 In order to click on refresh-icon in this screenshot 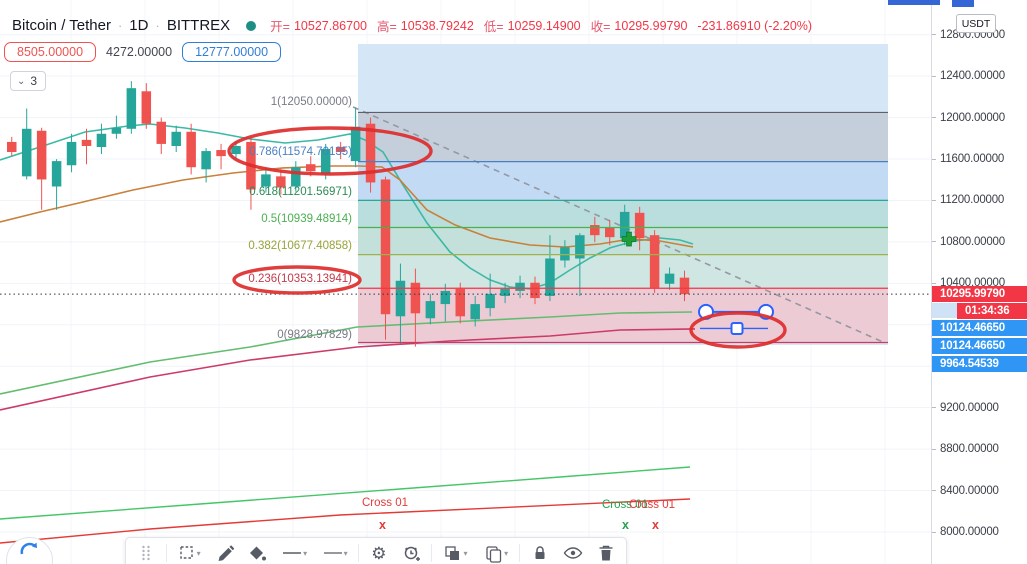, I will do `click(28, 548)`.